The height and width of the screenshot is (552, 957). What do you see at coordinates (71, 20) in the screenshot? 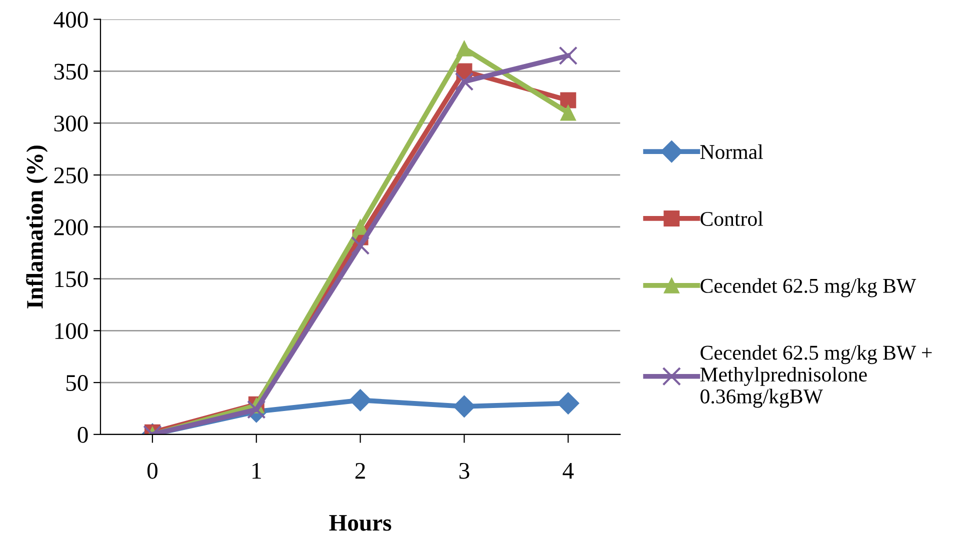
I see `y-tick-label: 400` at bounding box center [71, 20].